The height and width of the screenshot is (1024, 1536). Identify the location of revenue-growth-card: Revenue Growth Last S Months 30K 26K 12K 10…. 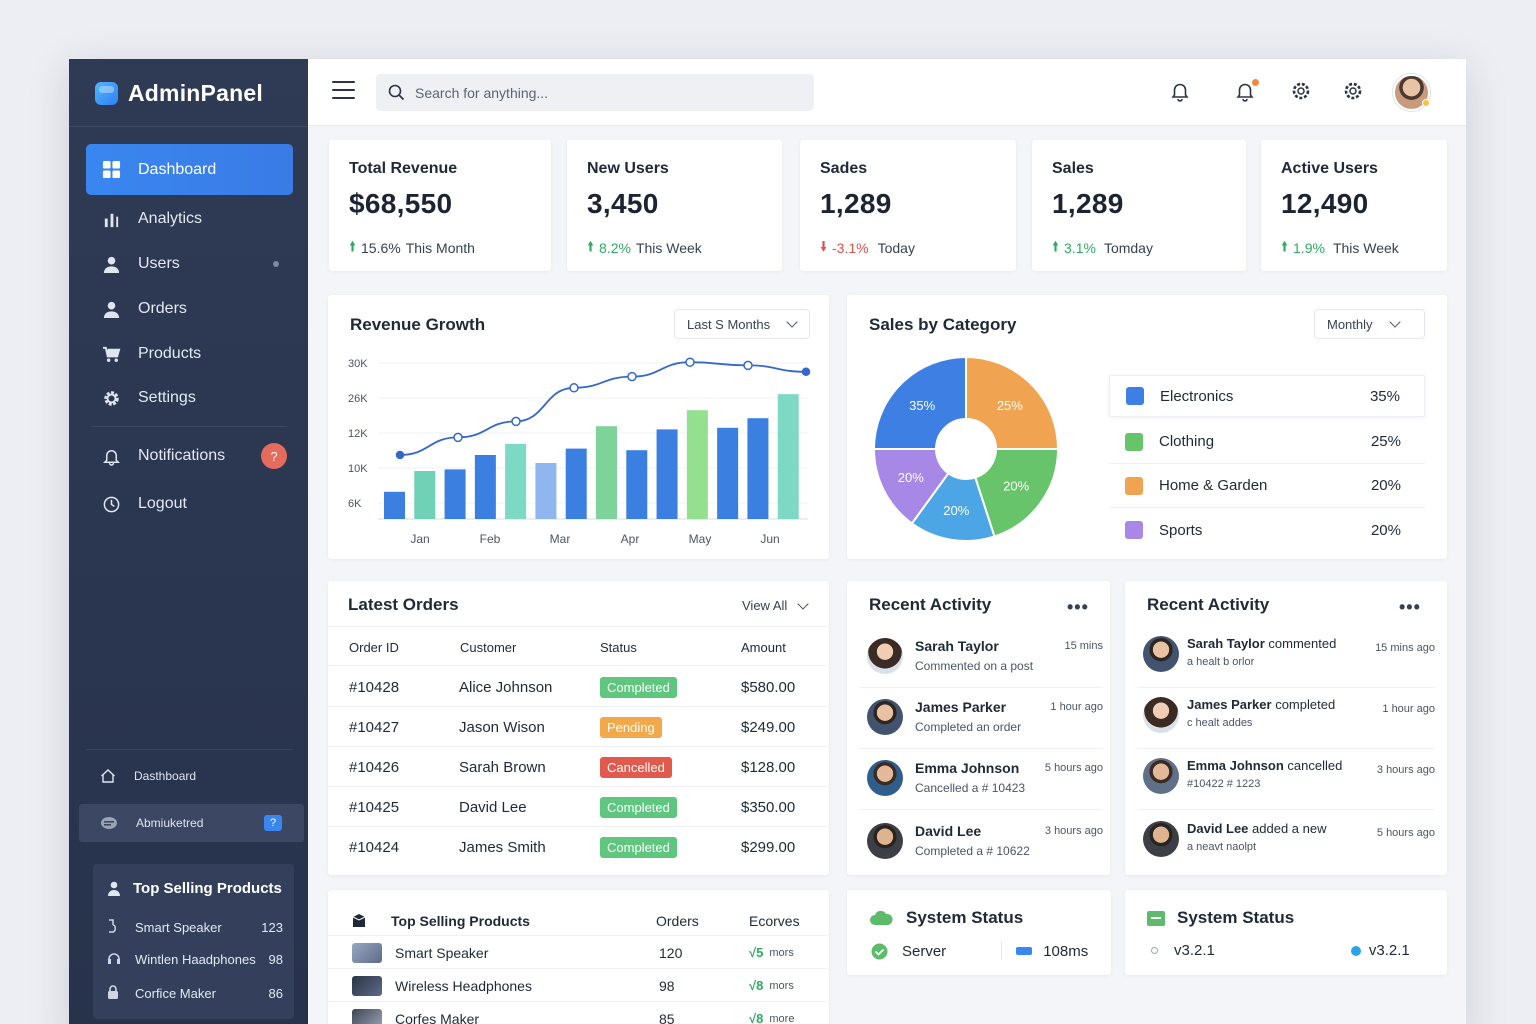
(578, 427).